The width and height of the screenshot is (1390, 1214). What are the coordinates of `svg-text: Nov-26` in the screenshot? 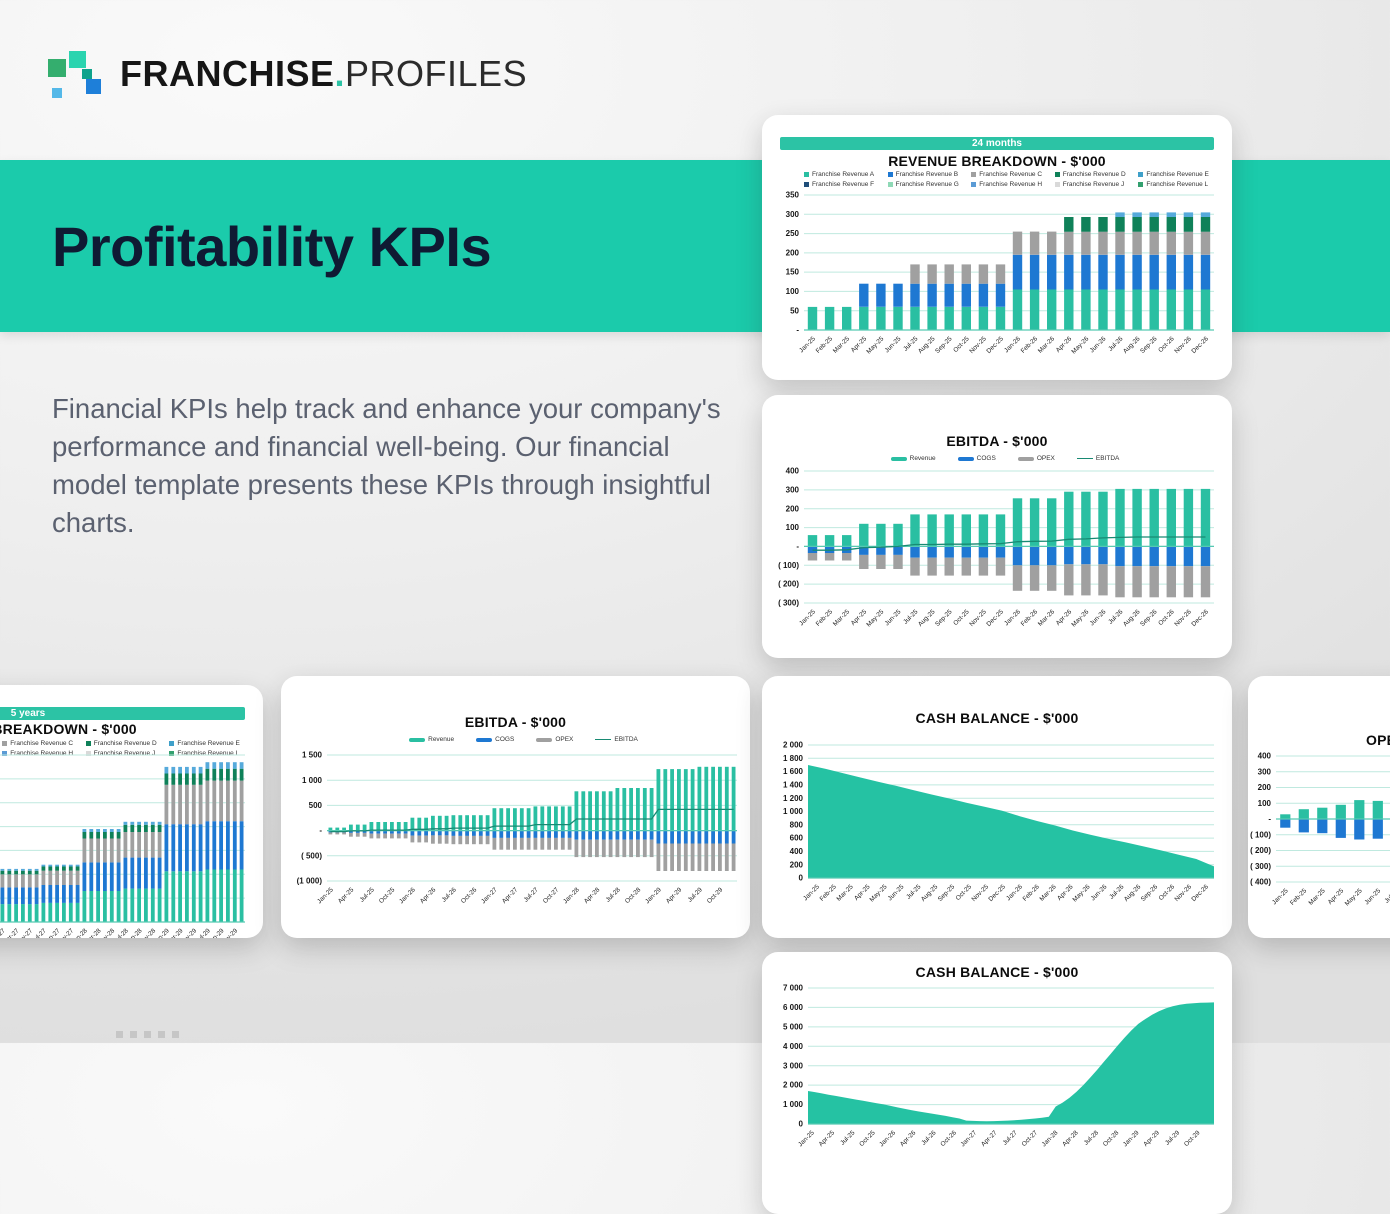 It's located at (1183, 893).